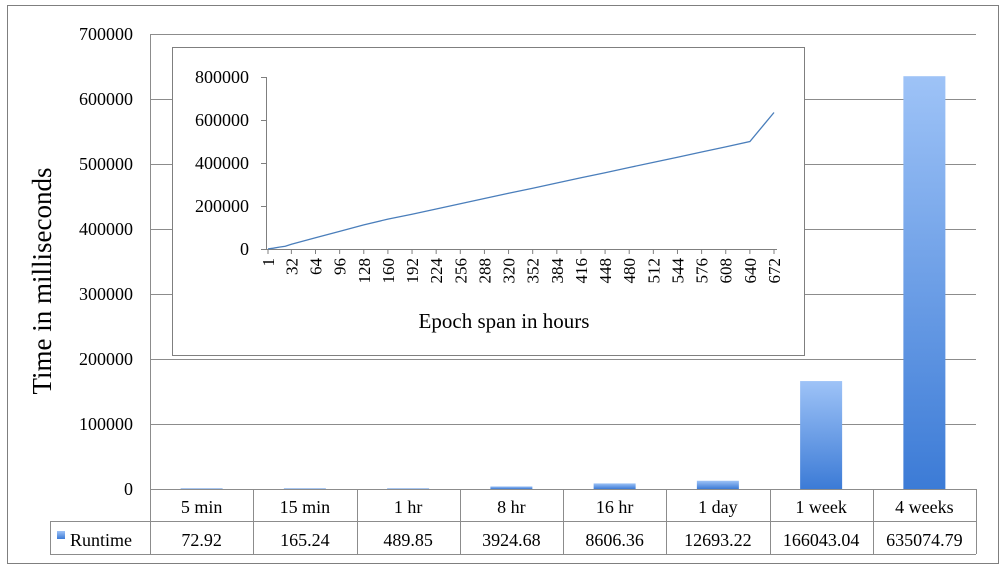 Image resolution: width=1007 pixels, height=571 pixels. Describe the element at coordinates (557, 271) in the screenshot. I see `inset-x-tick-label: 384` at that location.